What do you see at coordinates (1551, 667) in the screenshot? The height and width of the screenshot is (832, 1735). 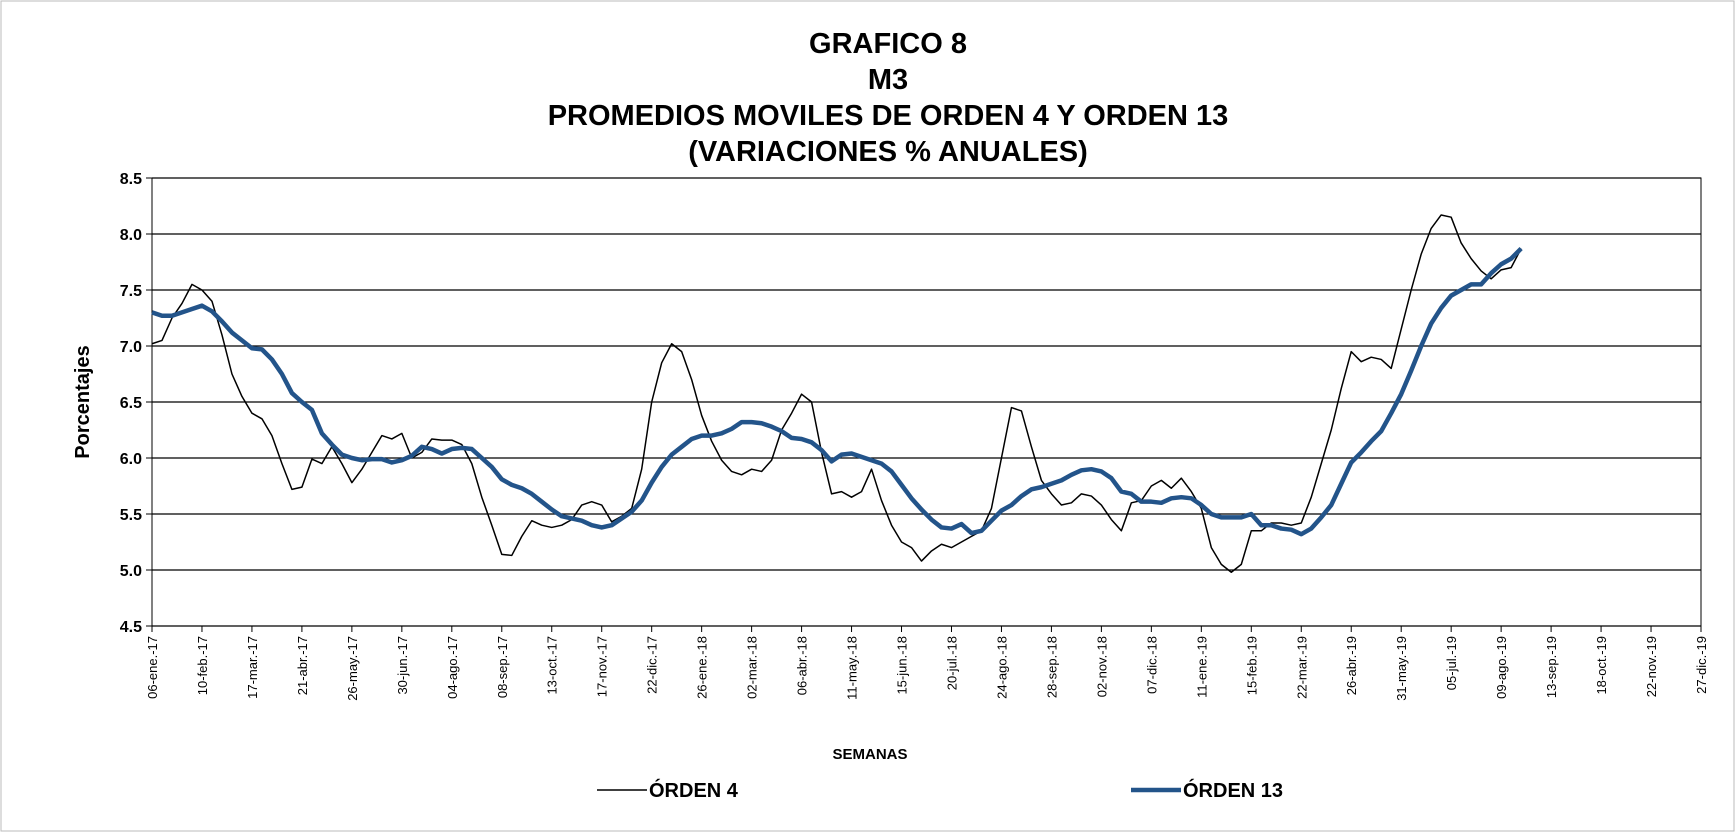 I see `x-tick-label: 13-sep.-19` at bounding box center [1551, 667].